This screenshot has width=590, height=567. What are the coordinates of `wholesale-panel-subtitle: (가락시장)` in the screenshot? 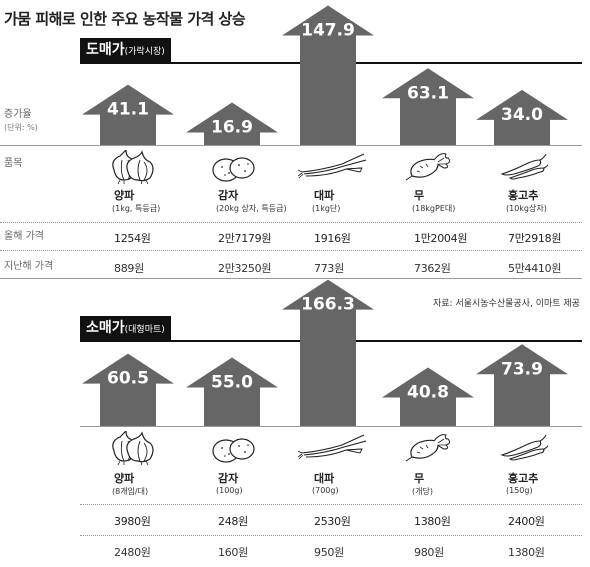 It's located at (144, 52).